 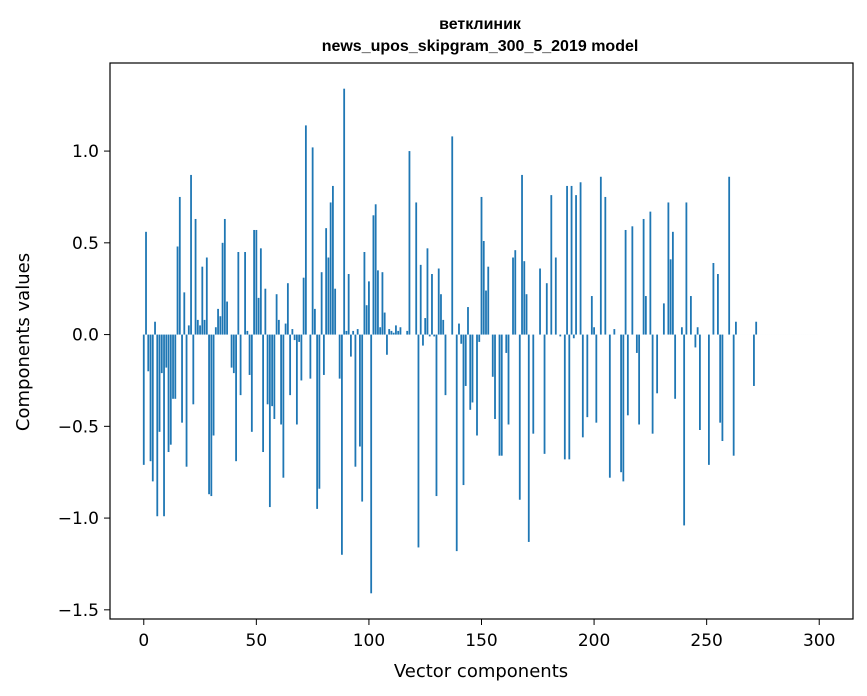 What do you see at coordinates (78, 519) in the screenshot?
I see `y-tick-label: −1.0` at bounding box center [78, 519].